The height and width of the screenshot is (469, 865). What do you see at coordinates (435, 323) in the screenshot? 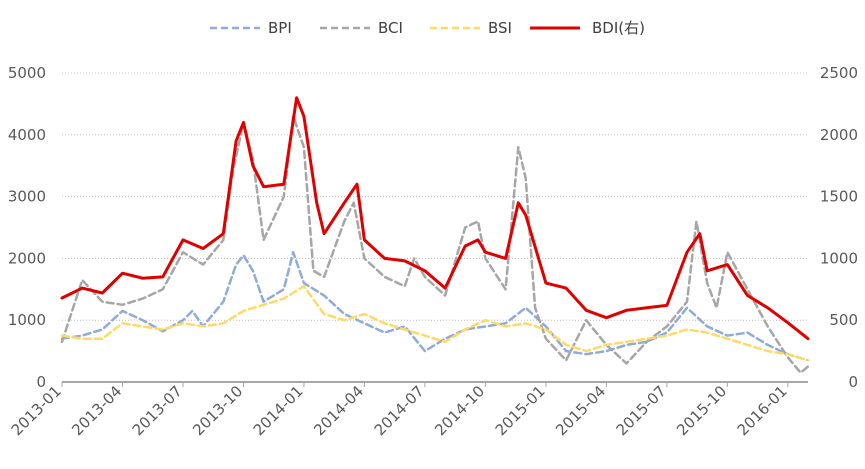
I see `series-line-bsi` at bounding box center [435, 323].